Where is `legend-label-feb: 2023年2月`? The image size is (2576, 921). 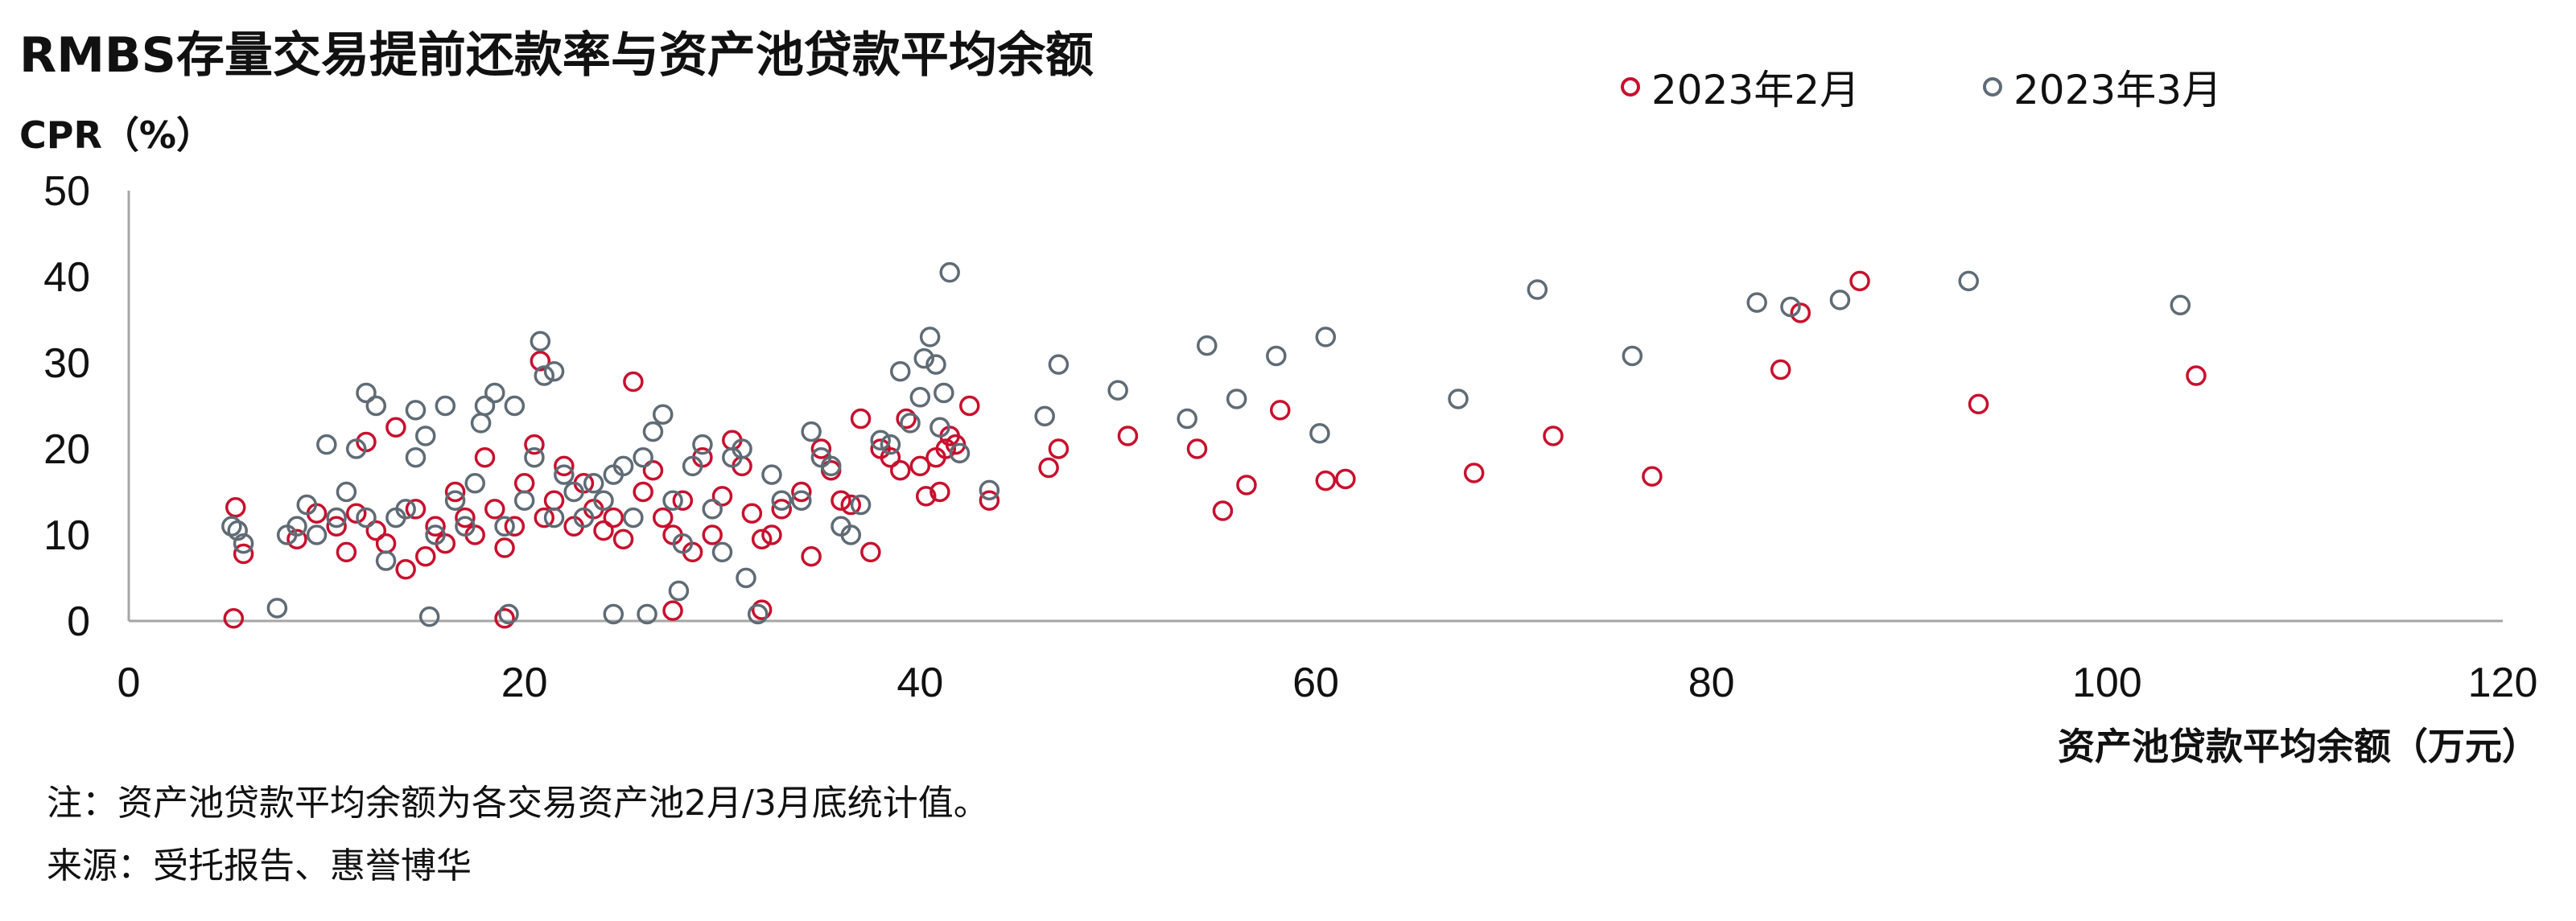
legend-label-feb: 2023年2月 is located at coordinates (1756, 90).